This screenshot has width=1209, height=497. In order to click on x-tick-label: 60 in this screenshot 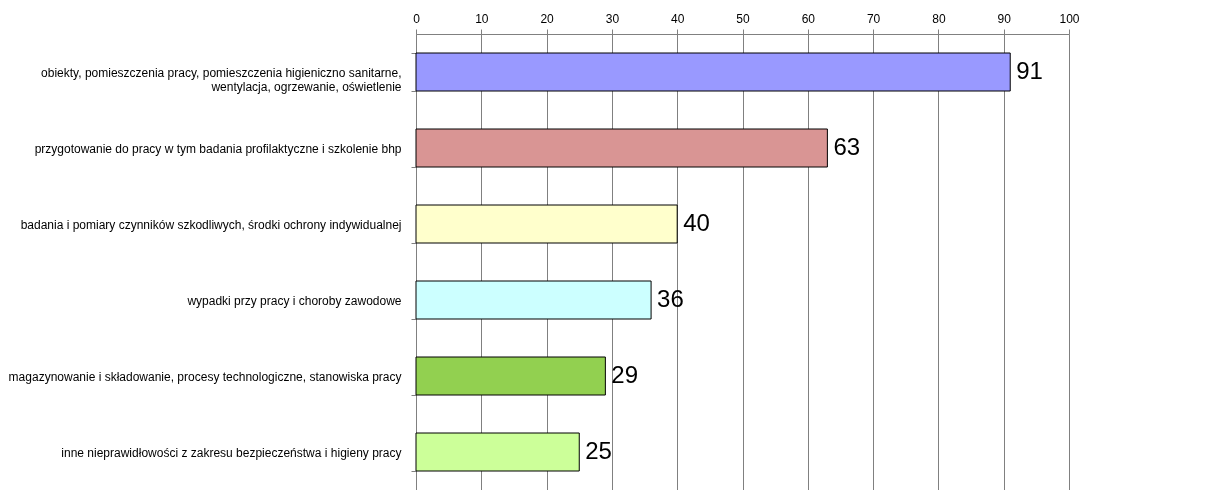, I will do `click(808, 18)`.